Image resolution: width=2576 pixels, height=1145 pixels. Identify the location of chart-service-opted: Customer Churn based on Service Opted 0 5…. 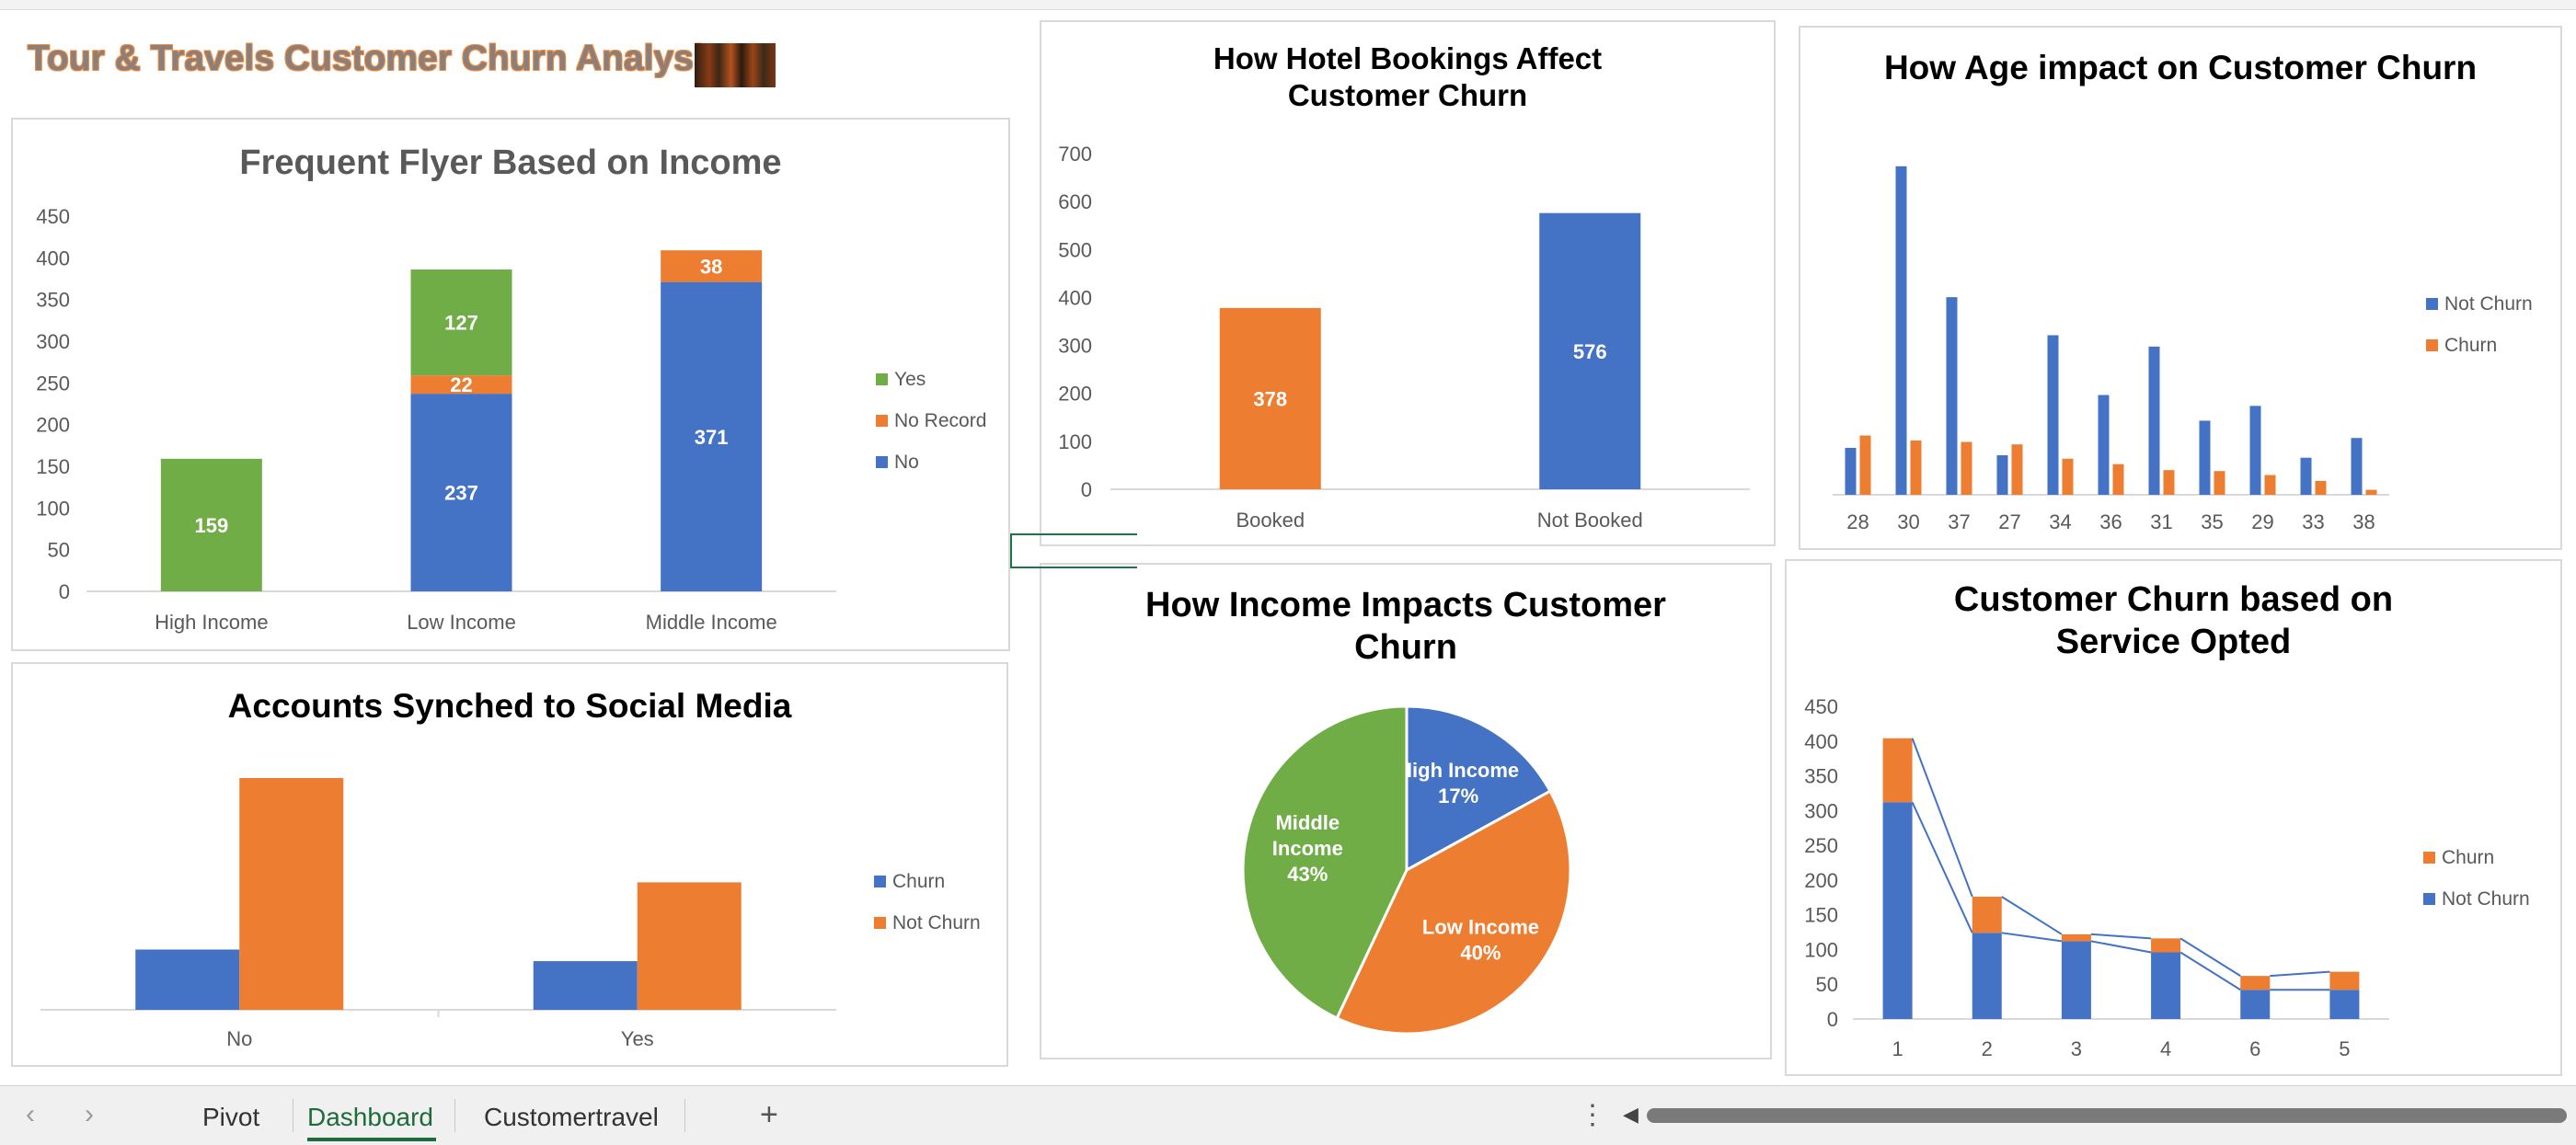
(2173, 817).